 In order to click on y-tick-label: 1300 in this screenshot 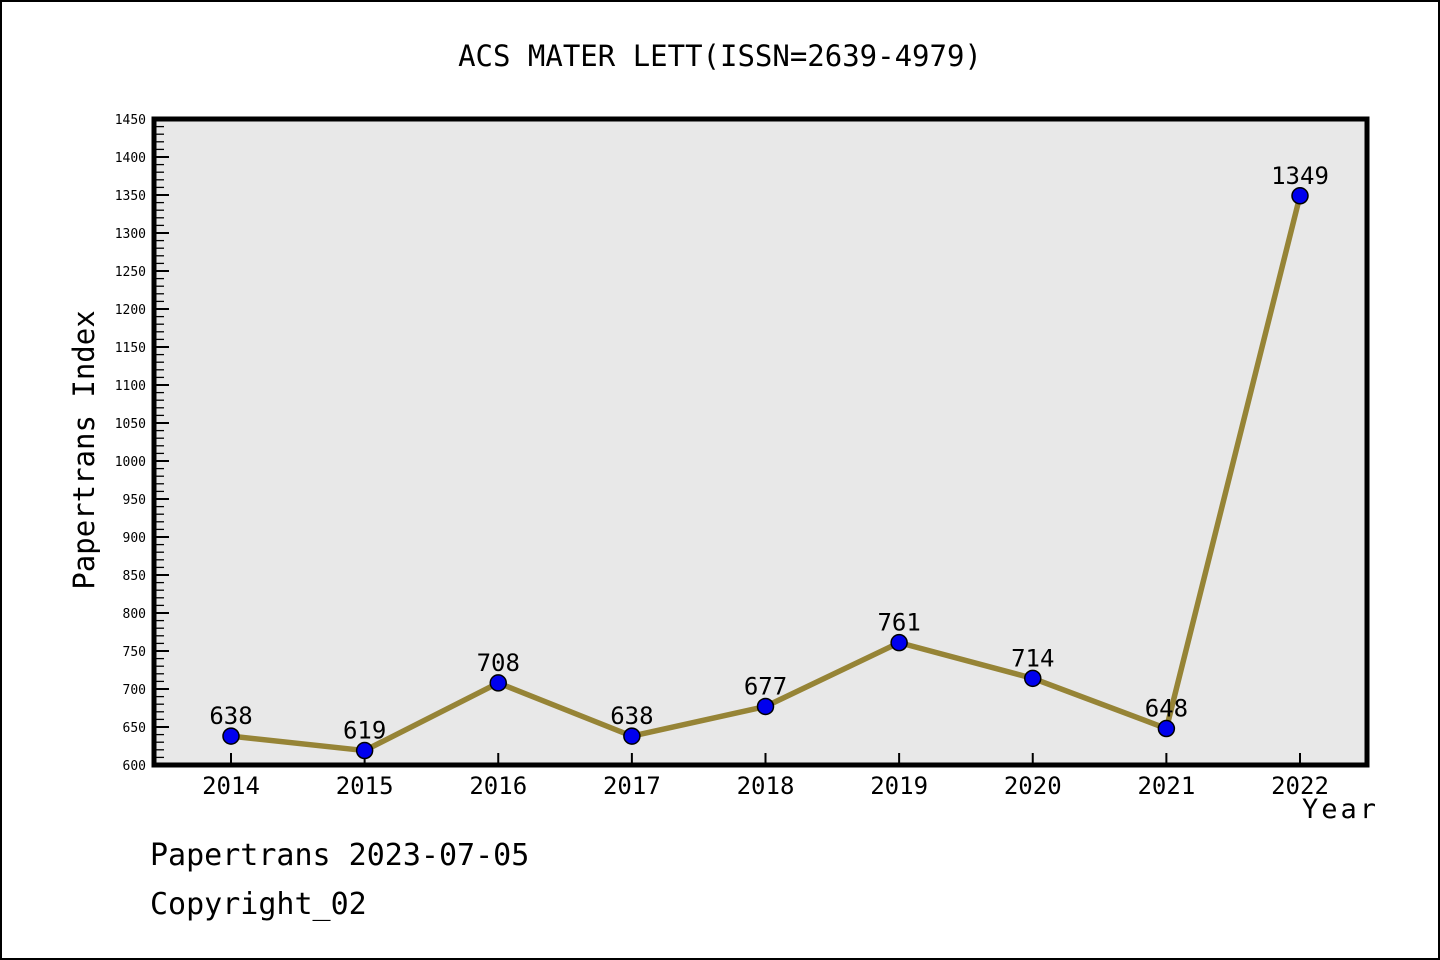, I will do `click(130, 234)`.